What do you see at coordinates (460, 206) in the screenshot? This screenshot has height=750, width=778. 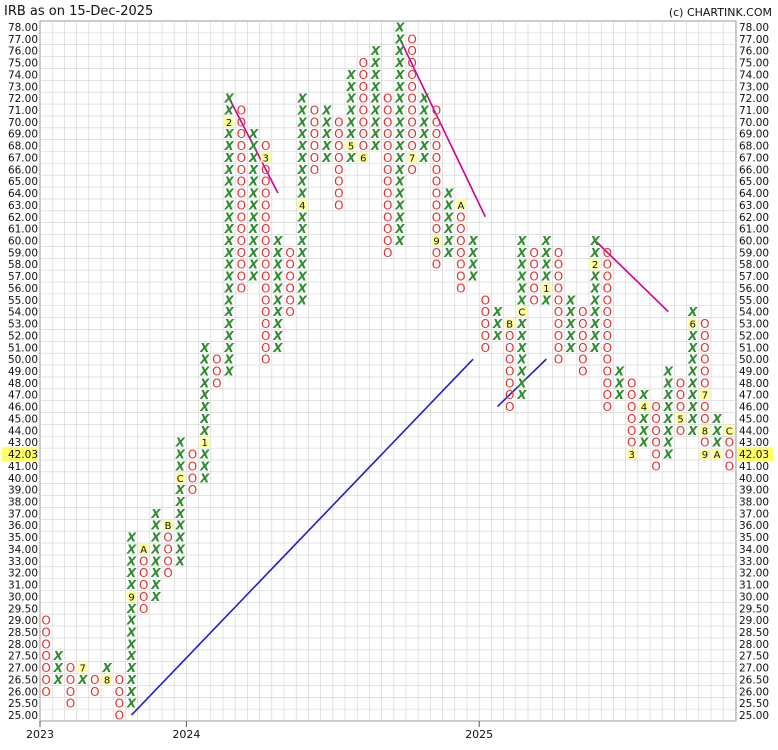 I see `month-marker: A` at bounding box center [460, 206].